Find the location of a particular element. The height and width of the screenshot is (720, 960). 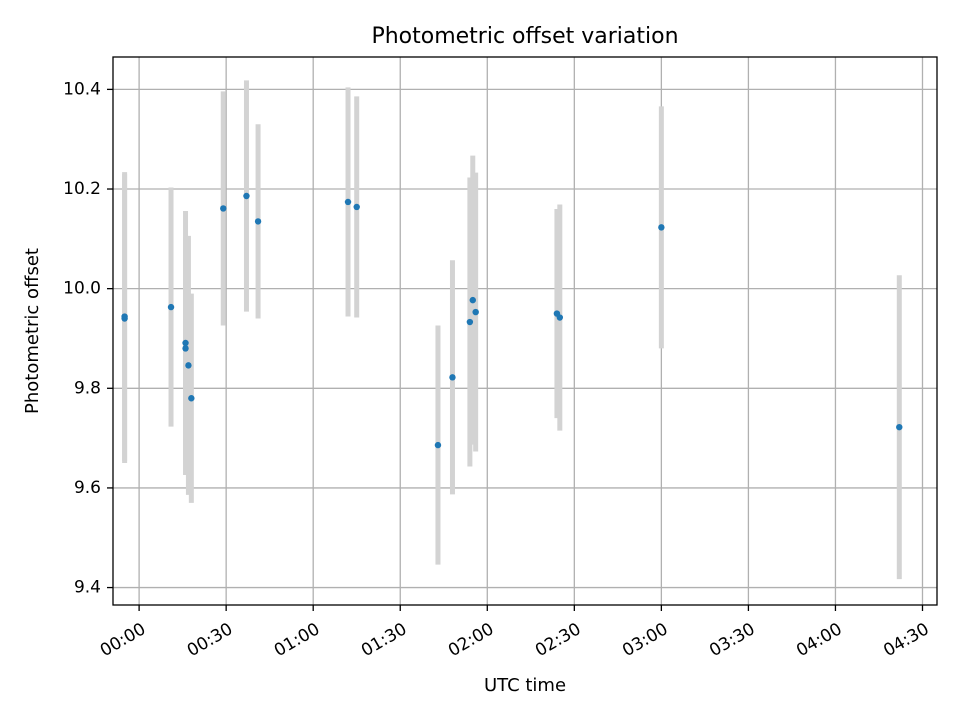

y-tick-label: 10.0 is located at coordinates (82, 289).